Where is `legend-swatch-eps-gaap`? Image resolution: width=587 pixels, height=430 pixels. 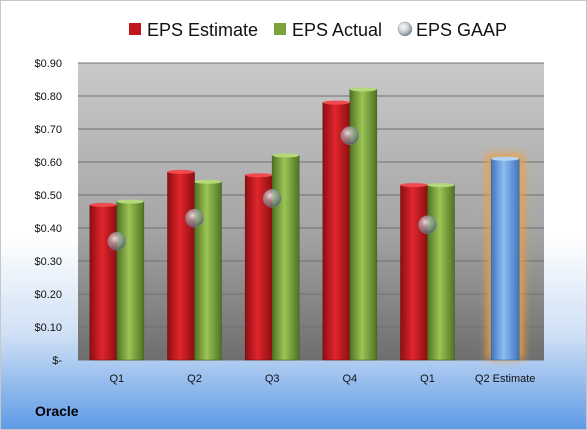
legend-swatch-eps-gaap is located at coordinates (405, 29).